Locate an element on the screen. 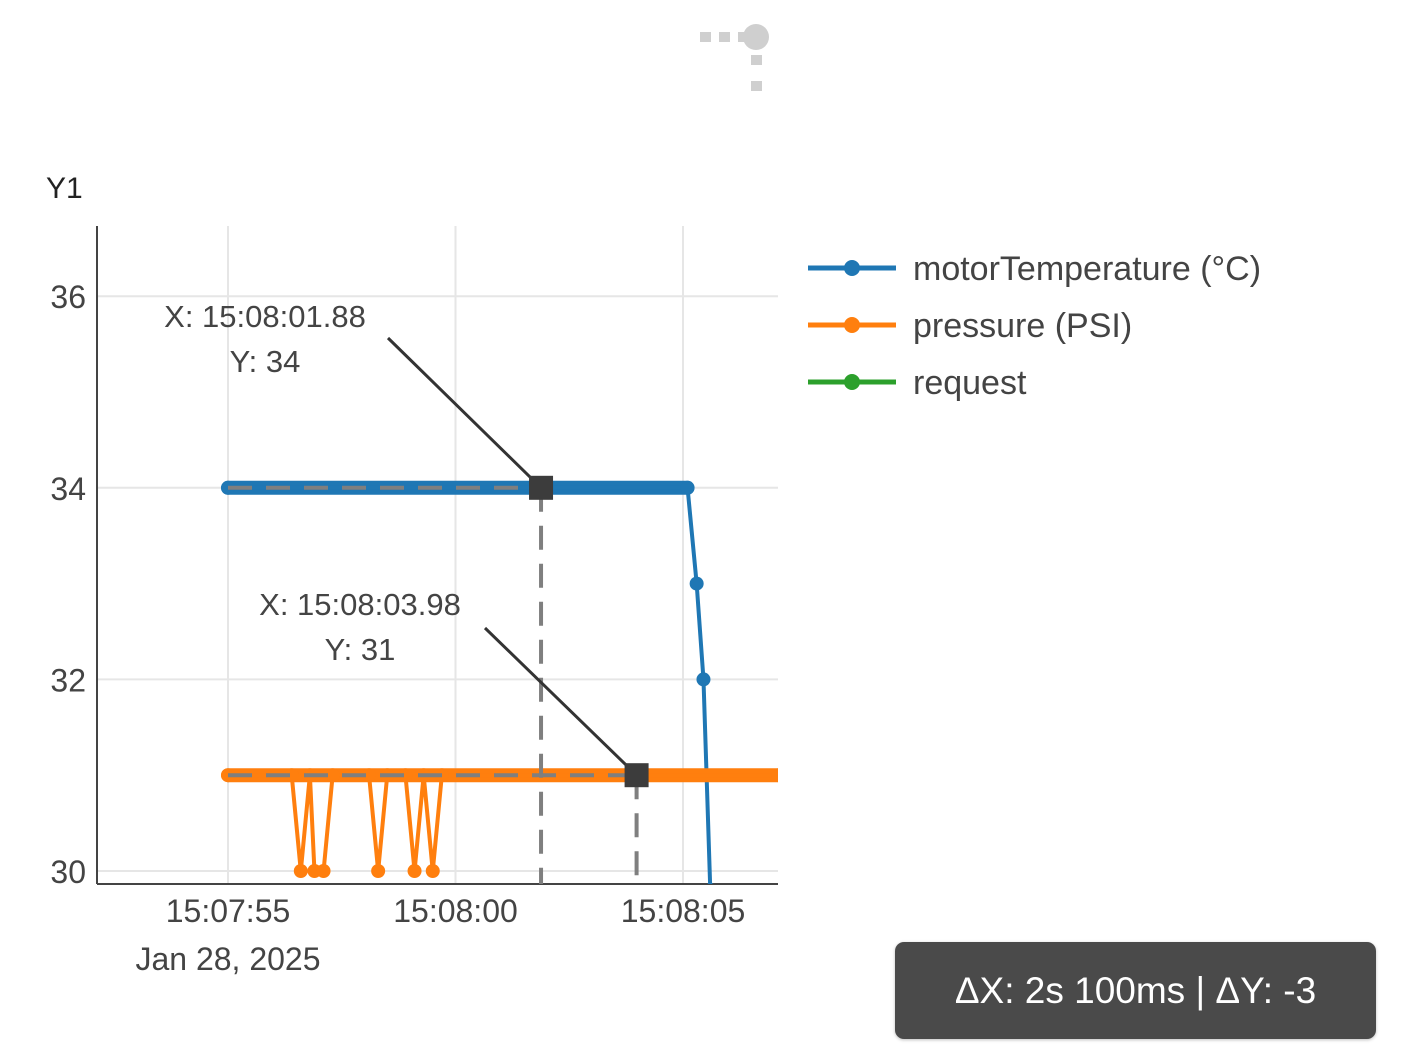  x-tick-label: 15:08:00 is located at coordinates (455, 911).